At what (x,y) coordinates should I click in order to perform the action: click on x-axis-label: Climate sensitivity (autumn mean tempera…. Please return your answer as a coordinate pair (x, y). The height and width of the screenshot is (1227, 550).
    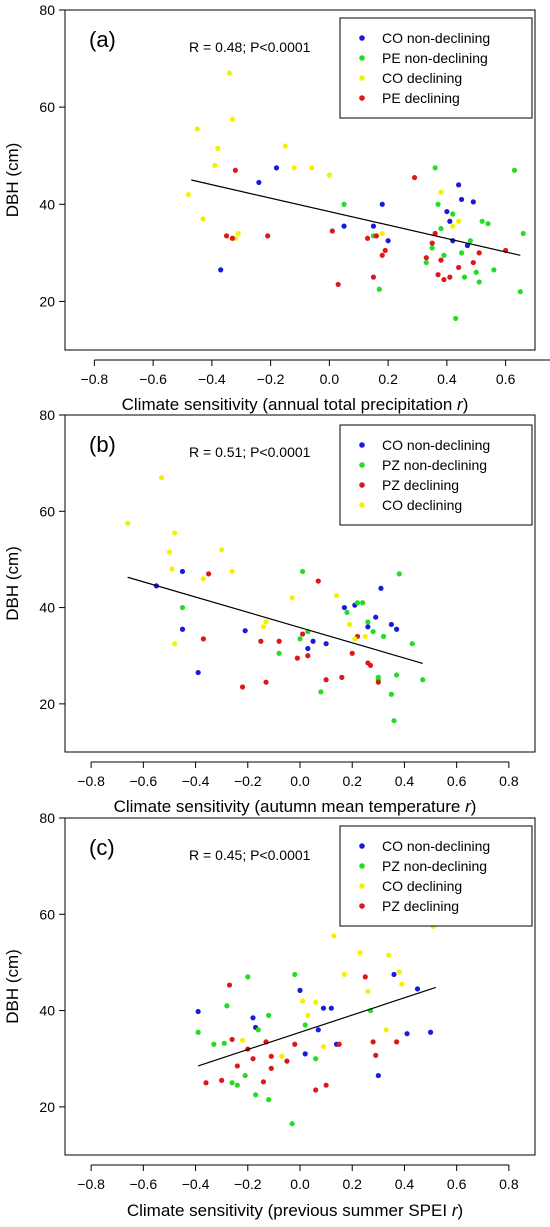
    Looking at the image, I should click on (295, 806).